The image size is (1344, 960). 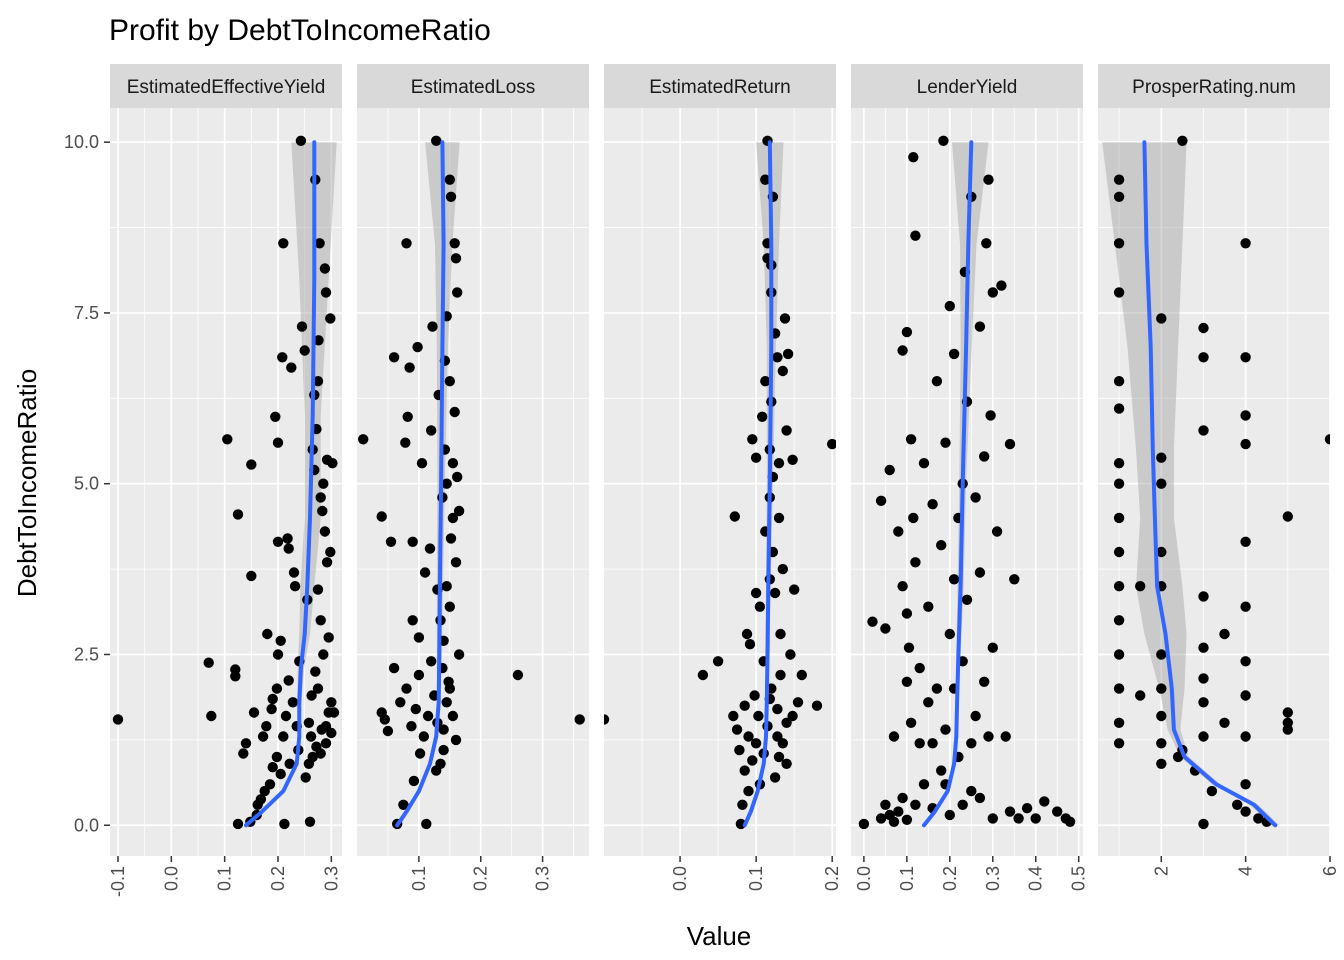 I want to click on y-tick-label: 5.0, so click(x=86, y=484).